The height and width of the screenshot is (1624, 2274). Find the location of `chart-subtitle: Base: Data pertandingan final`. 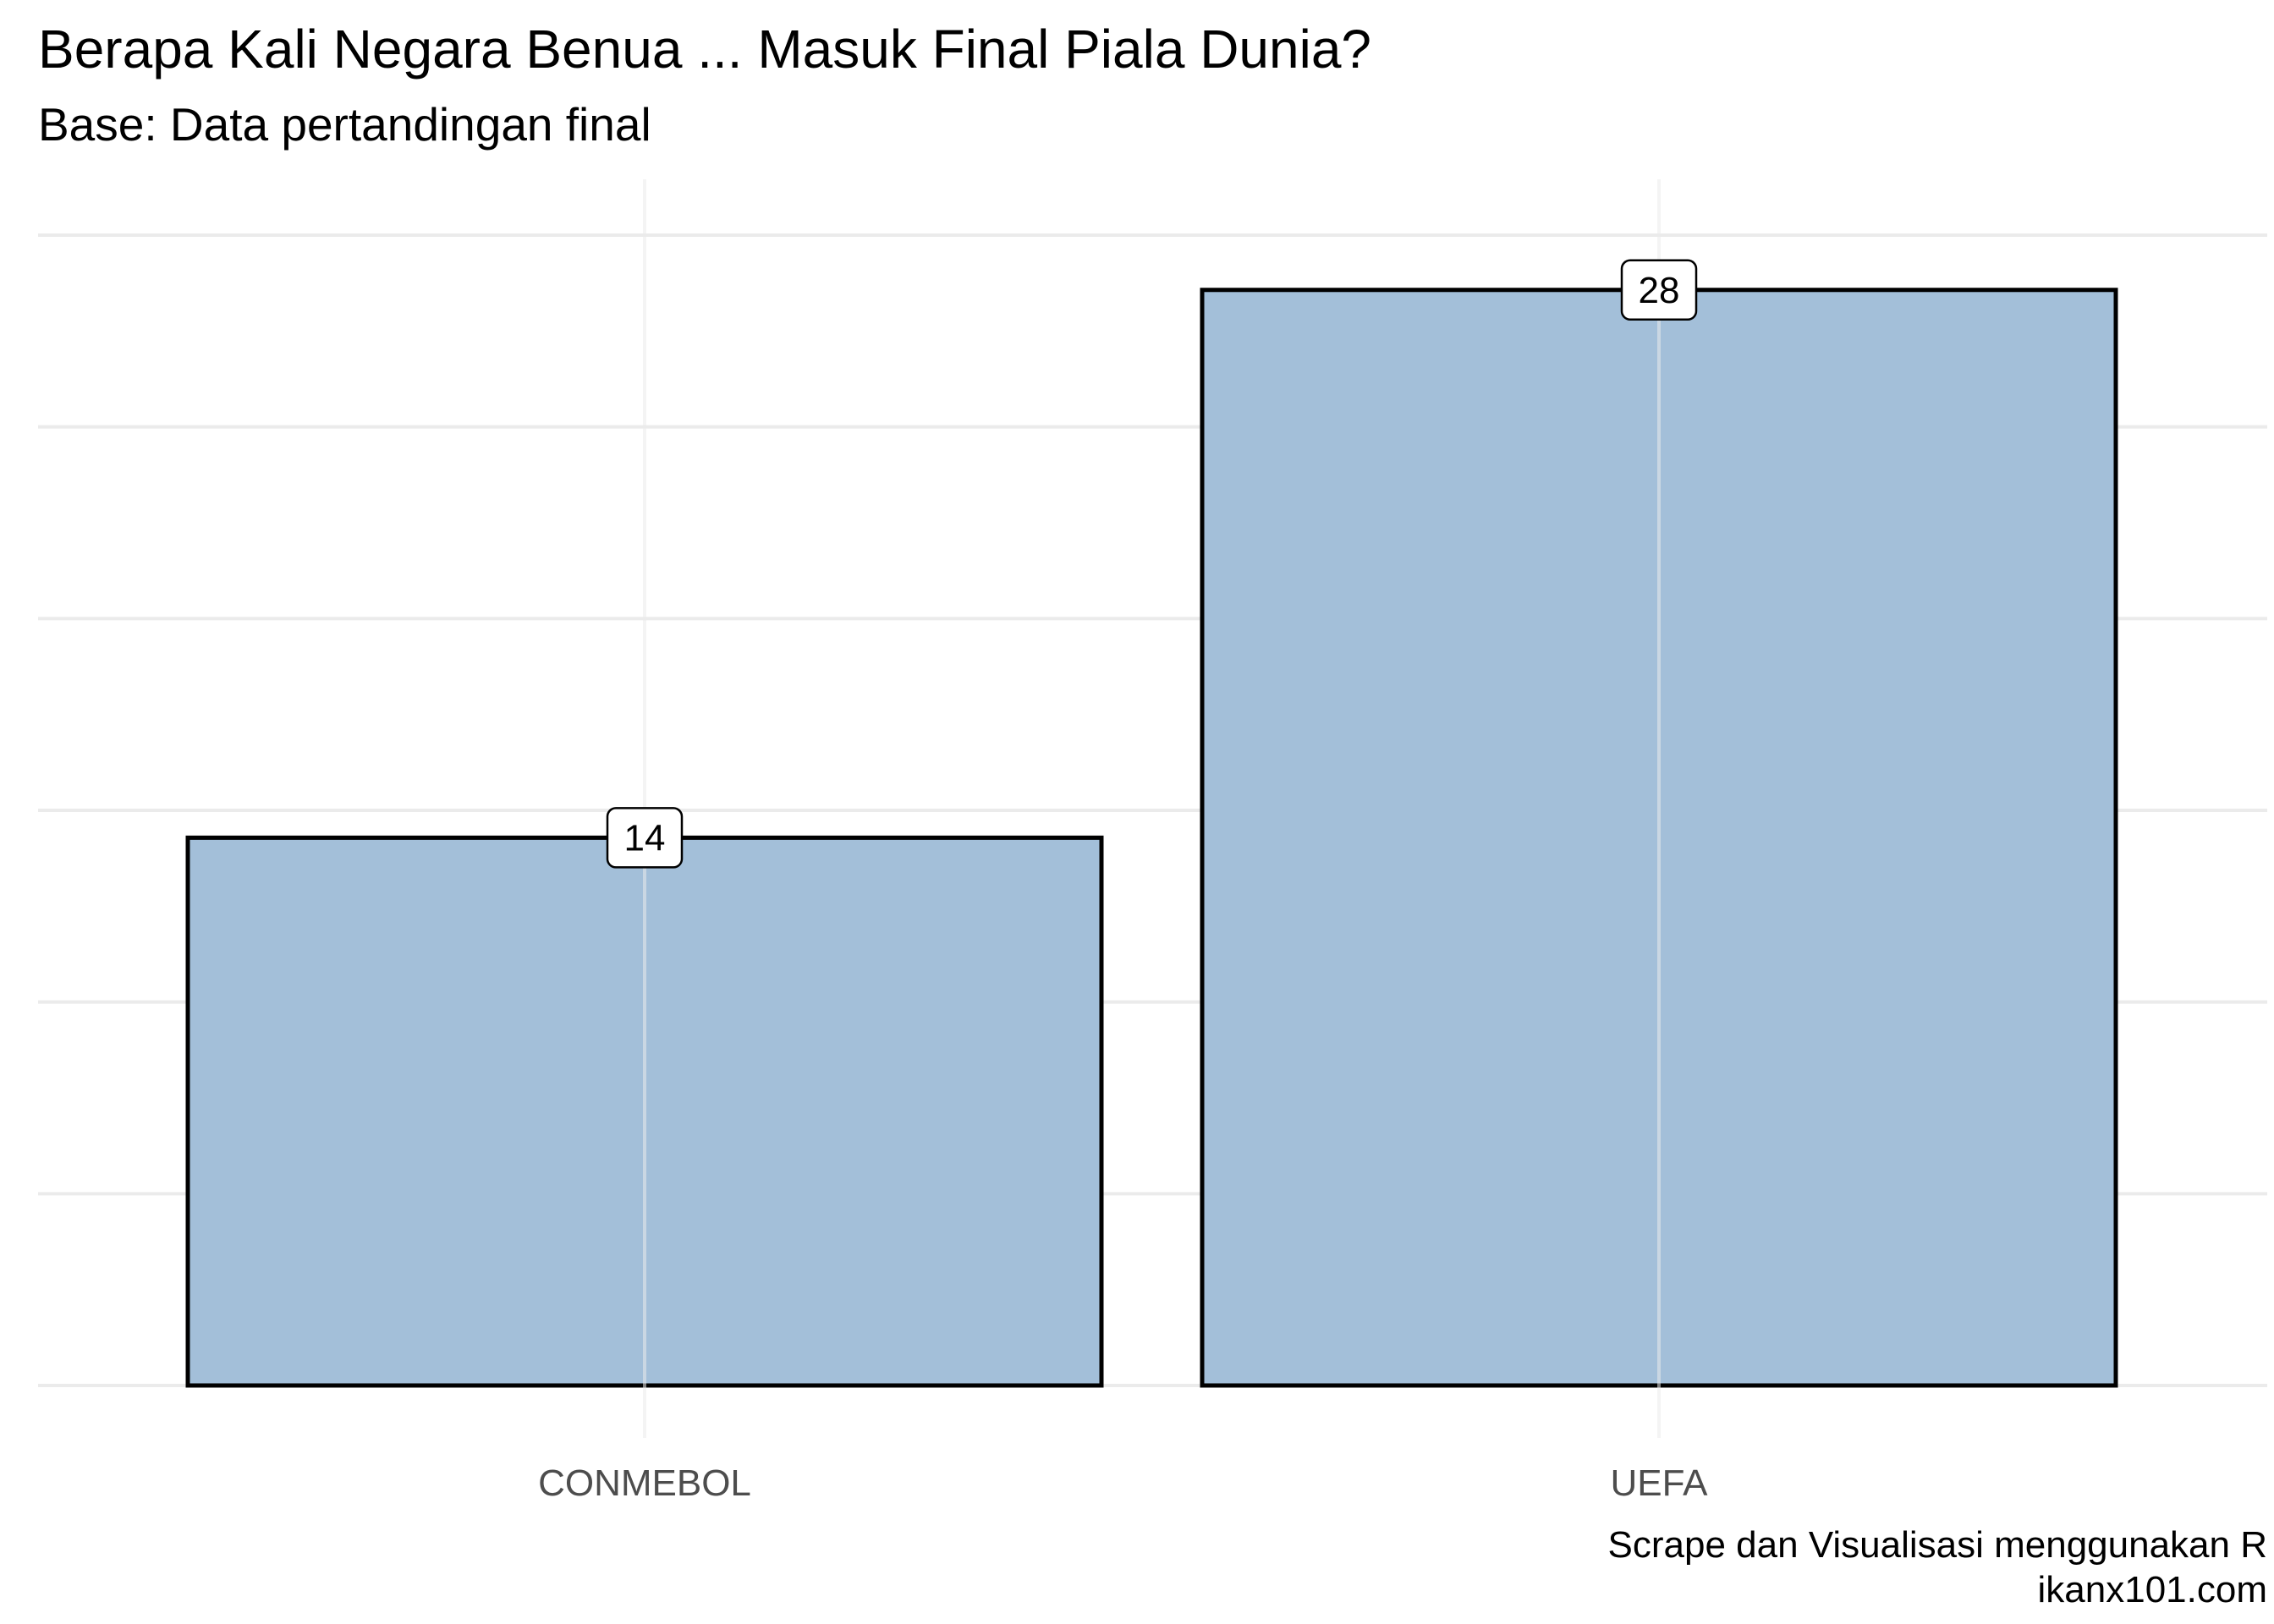

chart-subtitle: Base: Data pertandingan final is located at coordinates (345, 125).